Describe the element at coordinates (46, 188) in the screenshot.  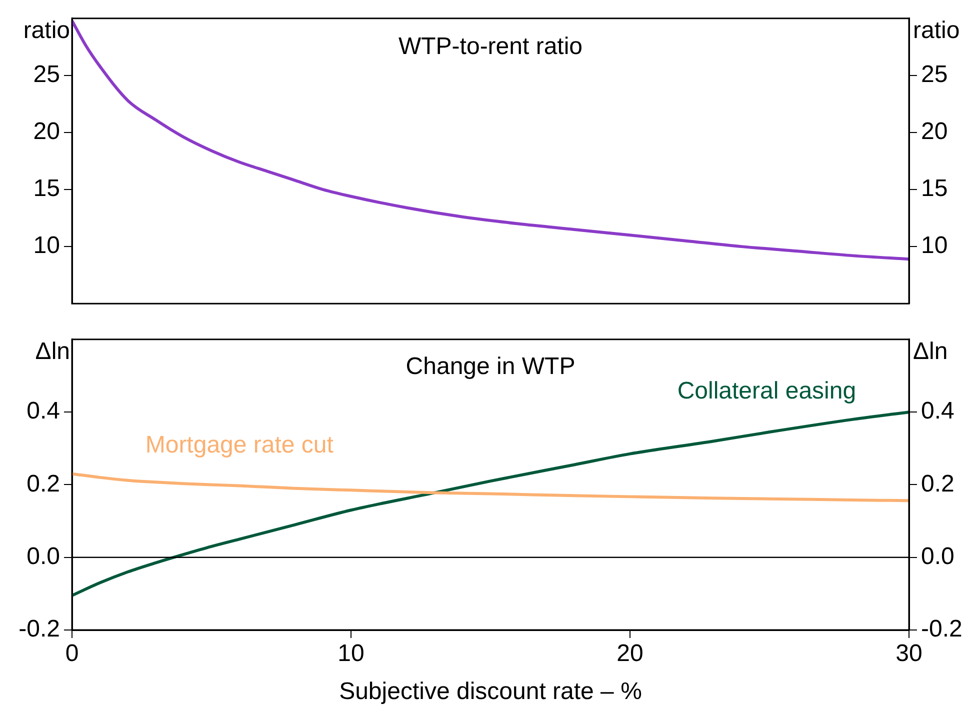
I see `y-tick-label: 15` at that location.